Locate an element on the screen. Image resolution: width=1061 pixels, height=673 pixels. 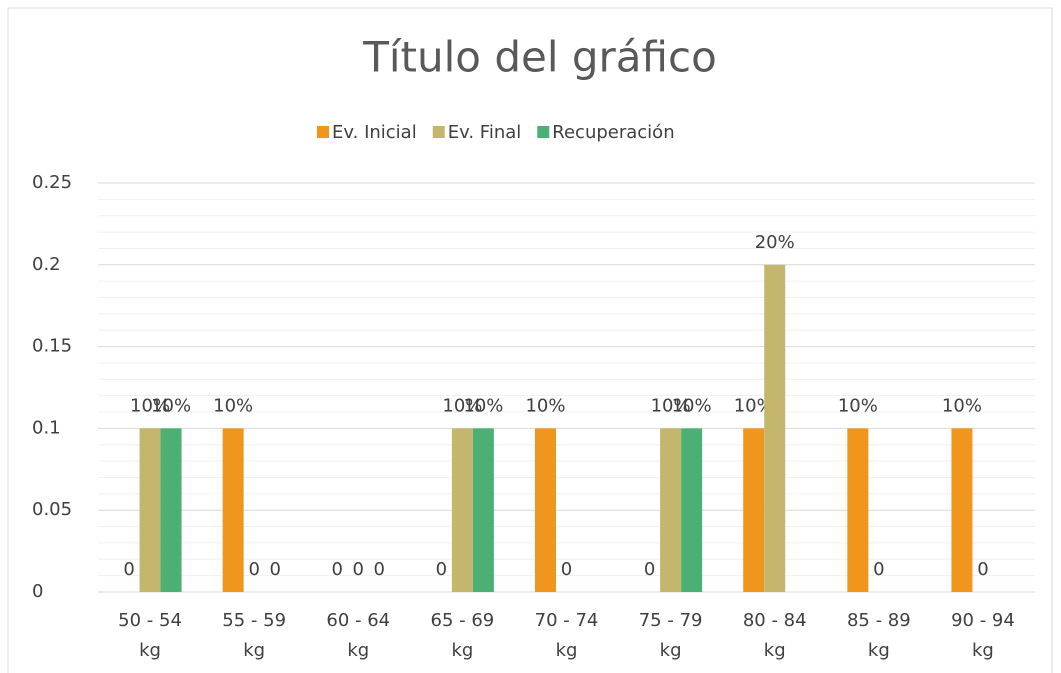
x-tick-label: 50 - 54 kg is located at coordinates (150, 635).